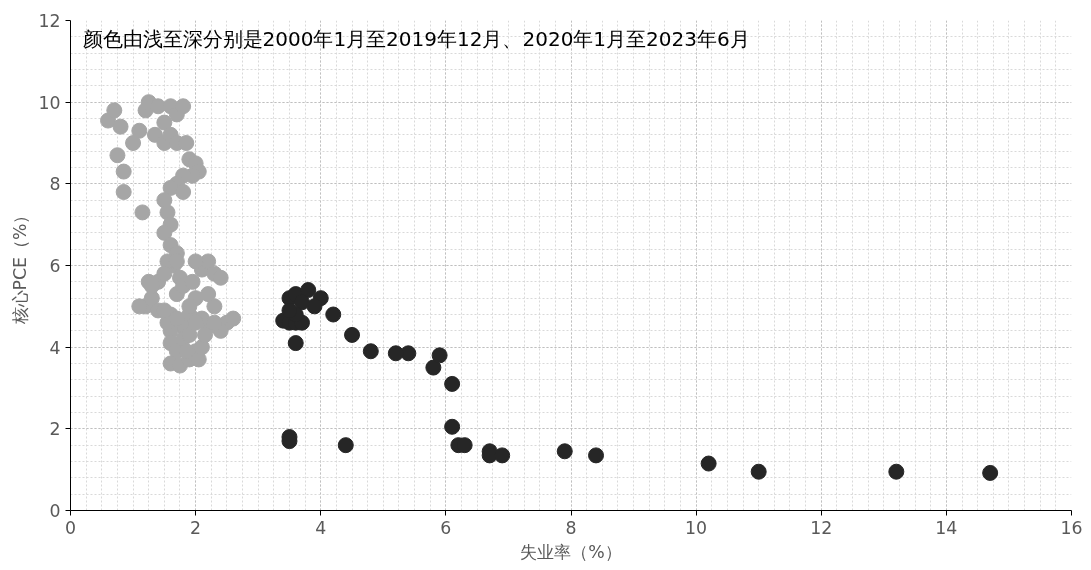  I want to click on y-tick-label: 0, so click(55, 511).